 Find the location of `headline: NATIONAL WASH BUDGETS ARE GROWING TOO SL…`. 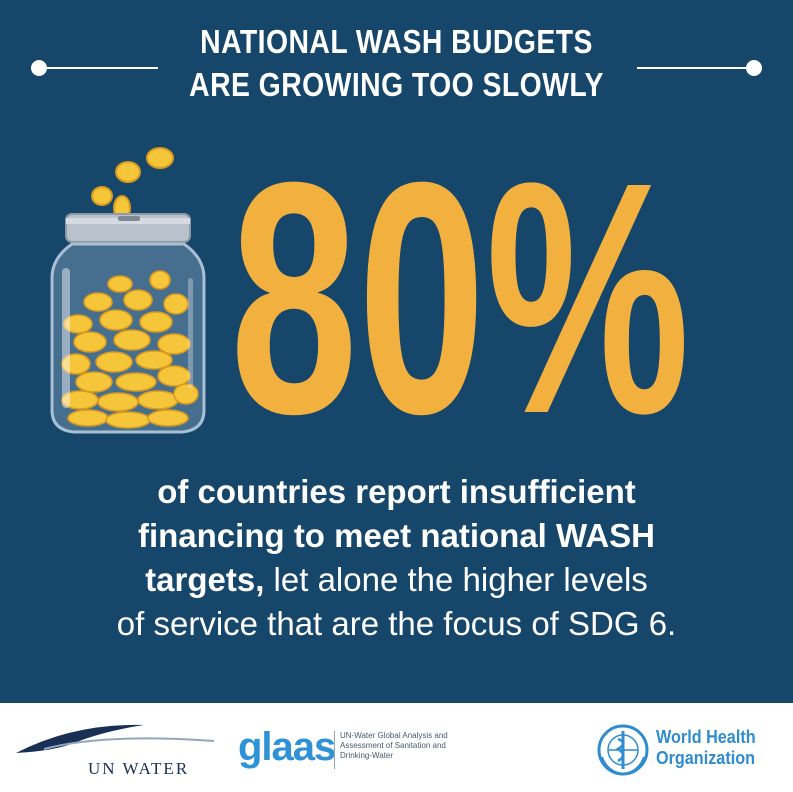

headline: NATIONAL WASH BUDGETS ARE GROWING TOO SL… is located at coordinates (397, 63).